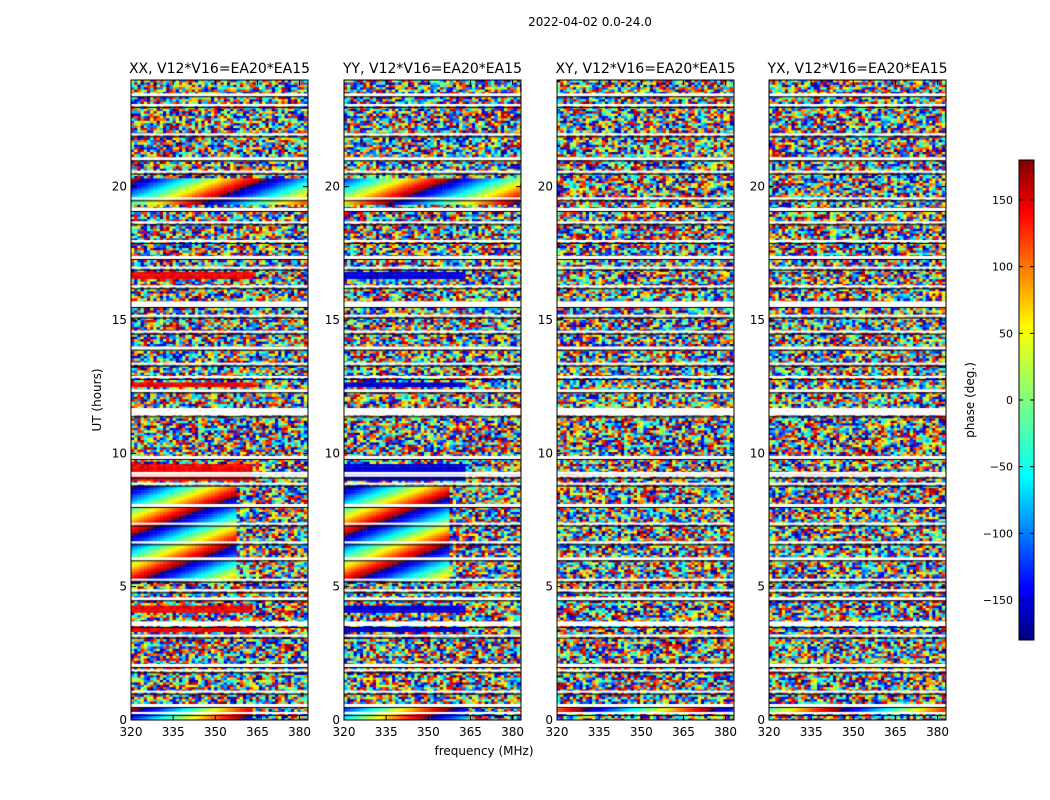  What do you see at coordinates (97, 399) in the screenshot?
I see `y-axis-label: UT (hours)` at bounding box center [97, 399].